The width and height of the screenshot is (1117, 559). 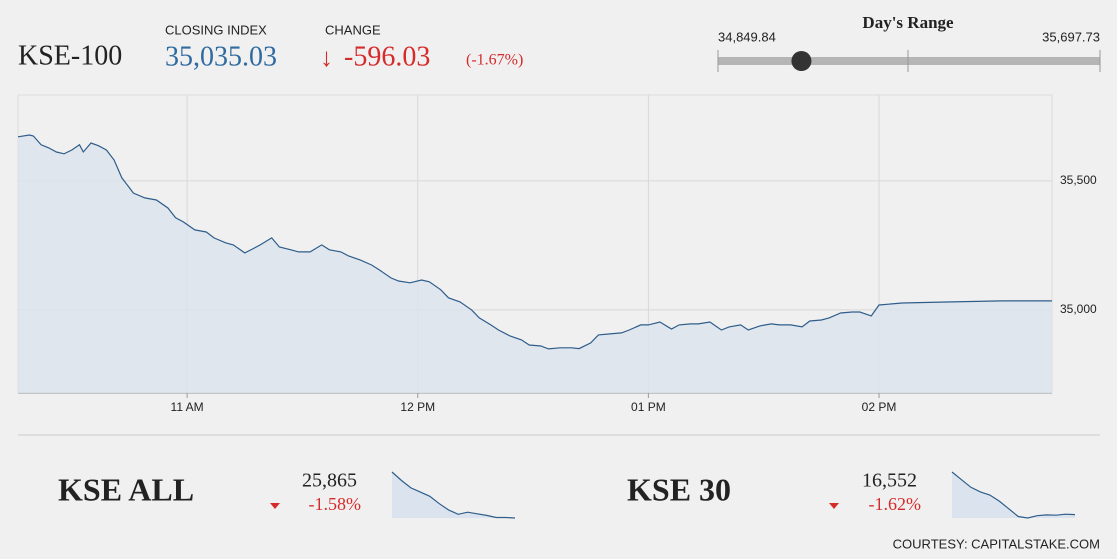 What do you see at coordinates (747, 36) in the screenshot?
I see `range-low: 34,849.84` at bounding box center [747, 36].